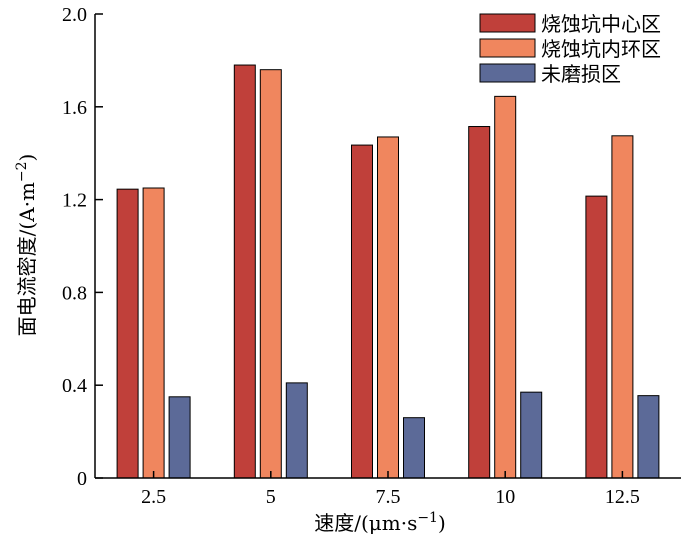  What do you see at coordinates (601, 24) in the screenshot?
I see `legend-label-0: 烧蚀坑中心区` at bounding box center [601, 24].